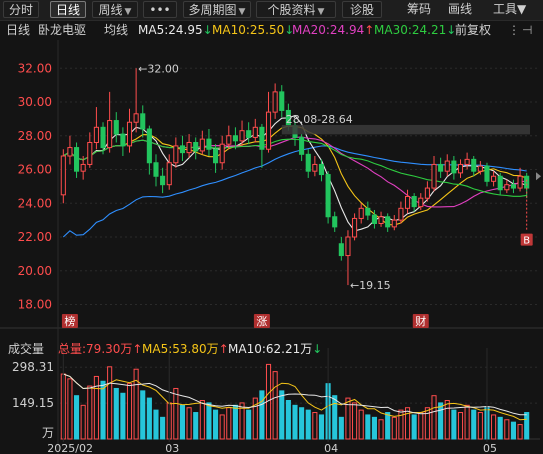 The width and height of the screenshot is (543, 454). What do you see at coordinates (331, 448) in the screenshot?
I see `date-tick-label: 04` at bounding box center [331, 448].